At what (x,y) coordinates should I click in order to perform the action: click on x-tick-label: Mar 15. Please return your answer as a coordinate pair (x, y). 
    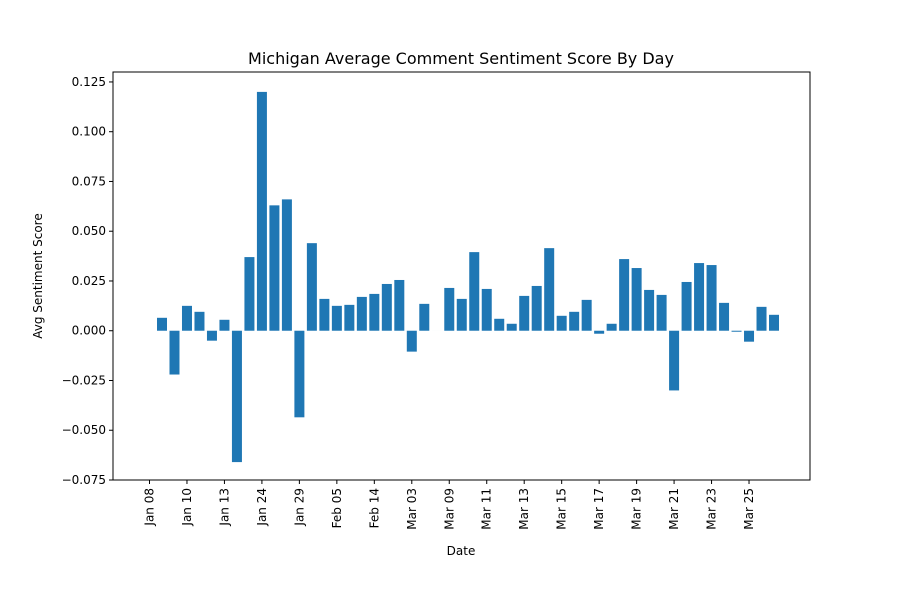
    Looking at the image, I should click on (562, 509).